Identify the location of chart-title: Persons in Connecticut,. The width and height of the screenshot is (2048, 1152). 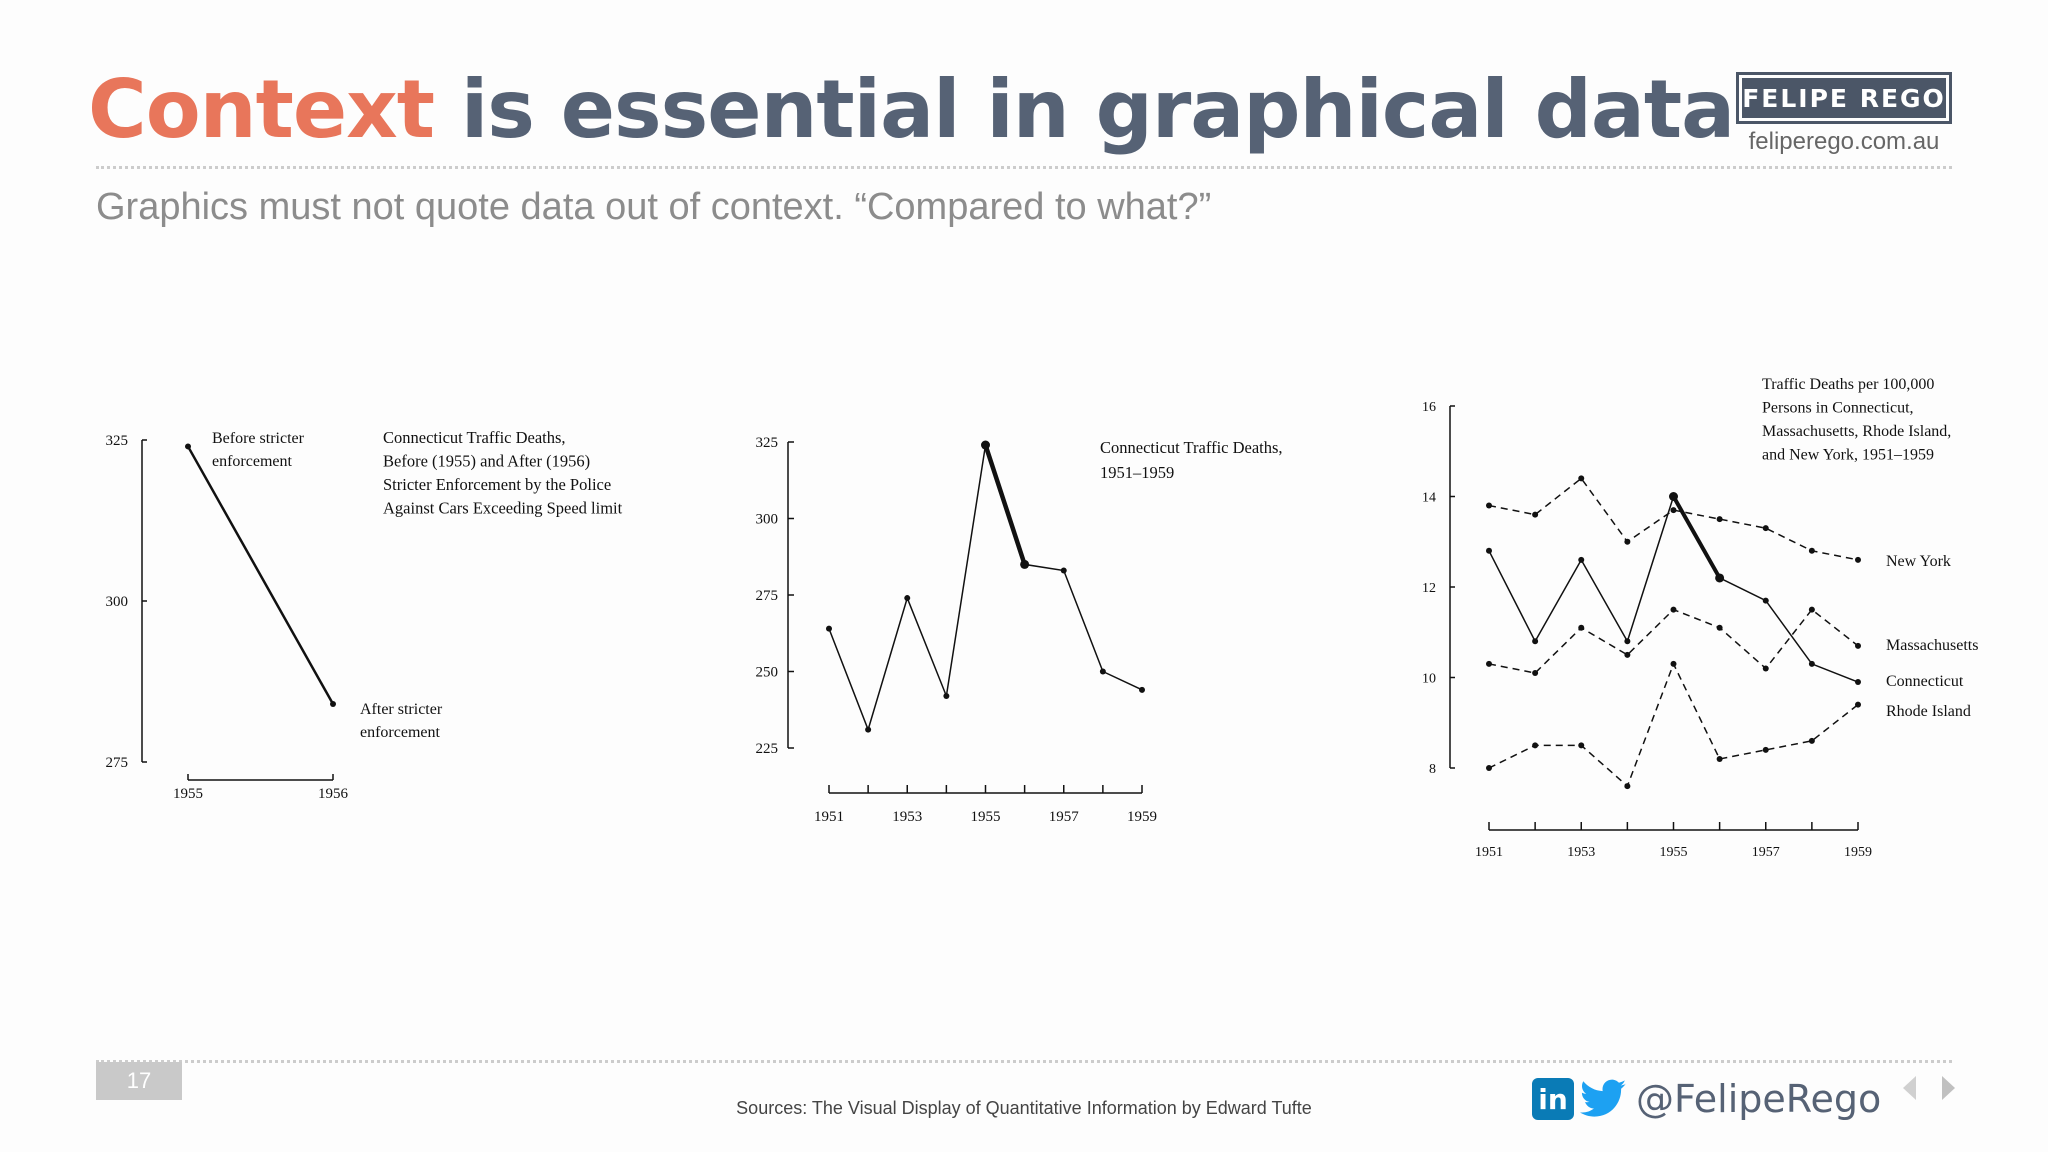
(1838, 408).